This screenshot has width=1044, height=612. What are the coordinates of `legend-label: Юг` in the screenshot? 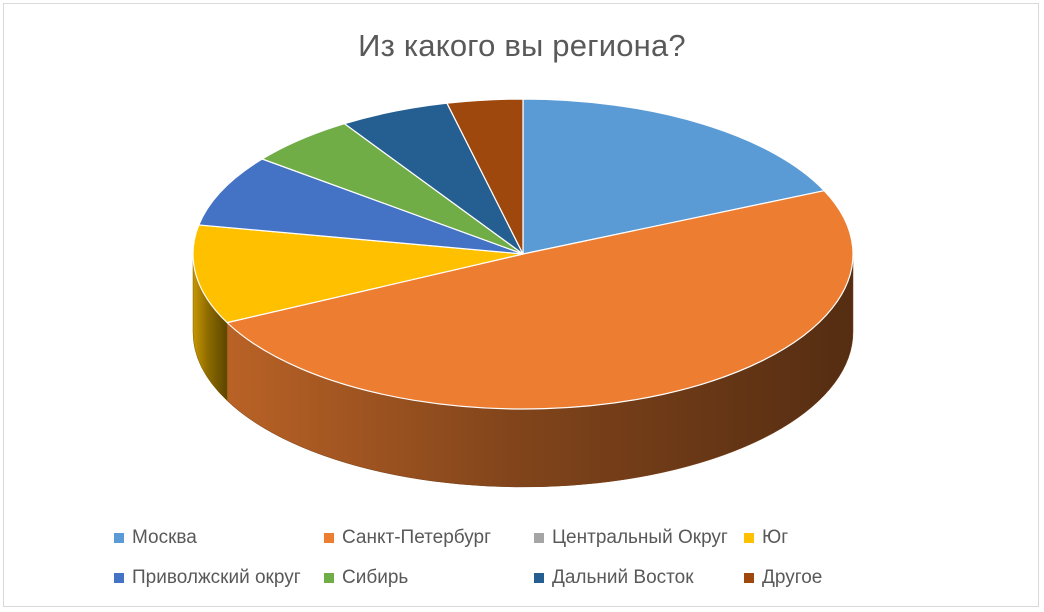 It's located at (775, 537).